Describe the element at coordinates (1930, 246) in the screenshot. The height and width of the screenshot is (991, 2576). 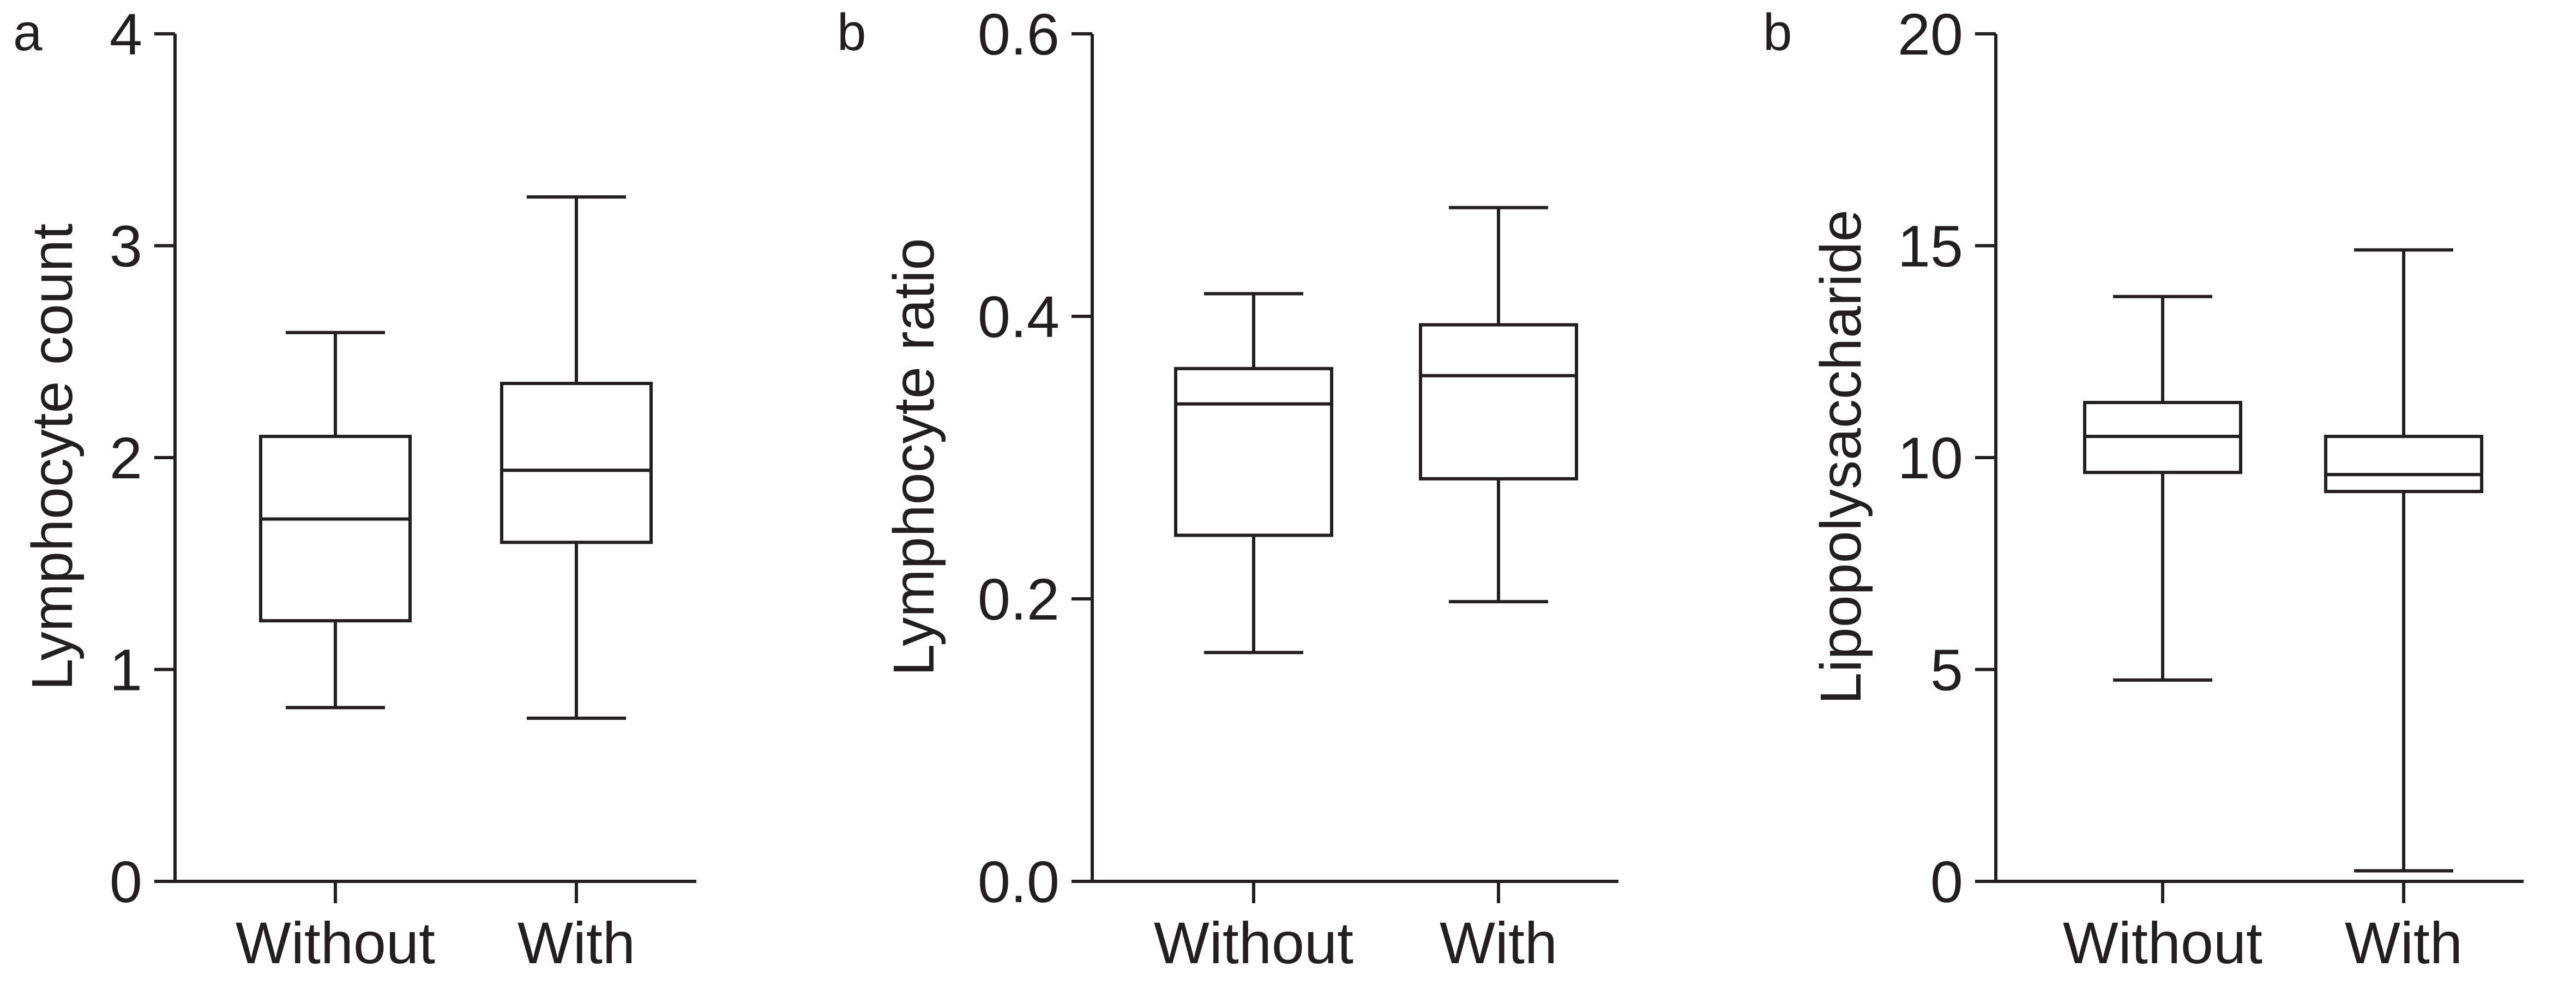
I see `y-tick-label: 15` at that location.